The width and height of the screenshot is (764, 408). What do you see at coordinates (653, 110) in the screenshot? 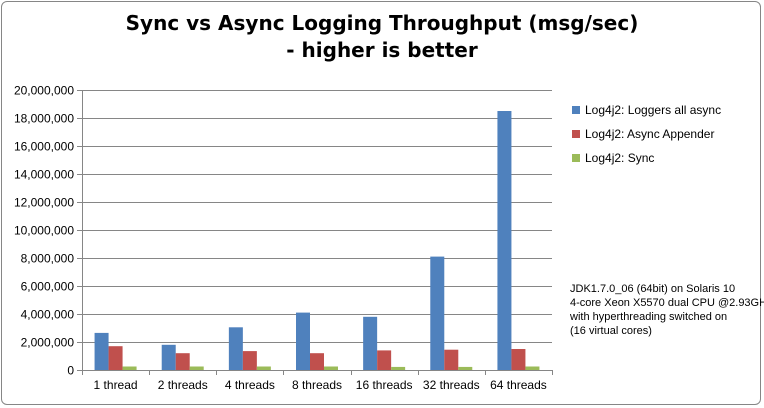
I see `legend-label: Log4j2: Loggers all async` at bounding box center [653, 110].